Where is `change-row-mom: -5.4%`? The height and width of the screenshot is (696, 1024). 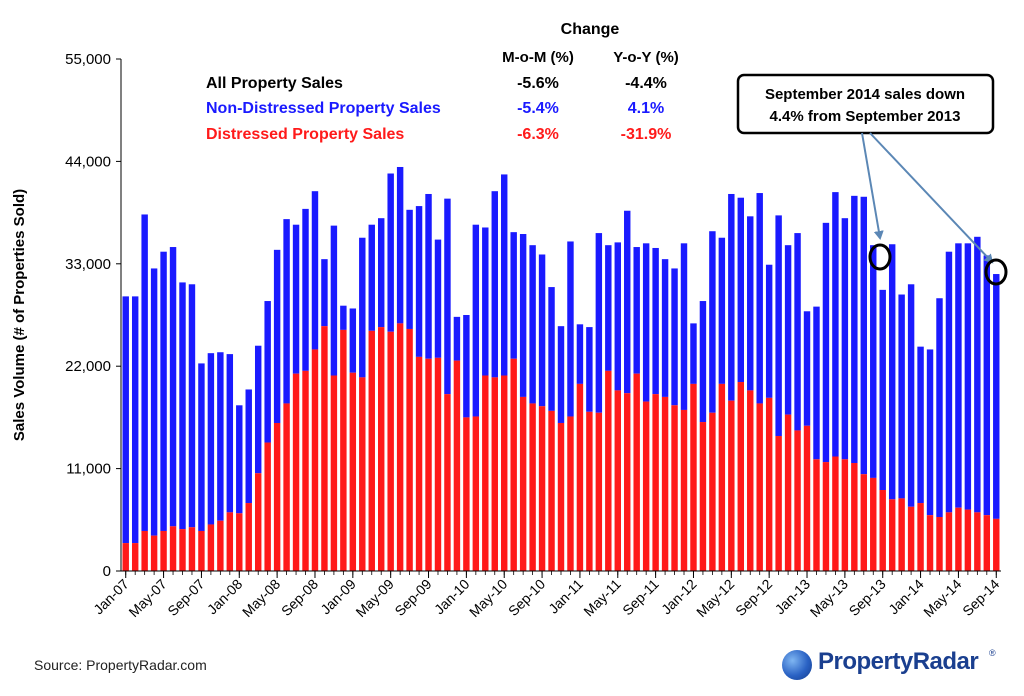
change-row-mom: -5.4% is located at coordinates (538, 108).